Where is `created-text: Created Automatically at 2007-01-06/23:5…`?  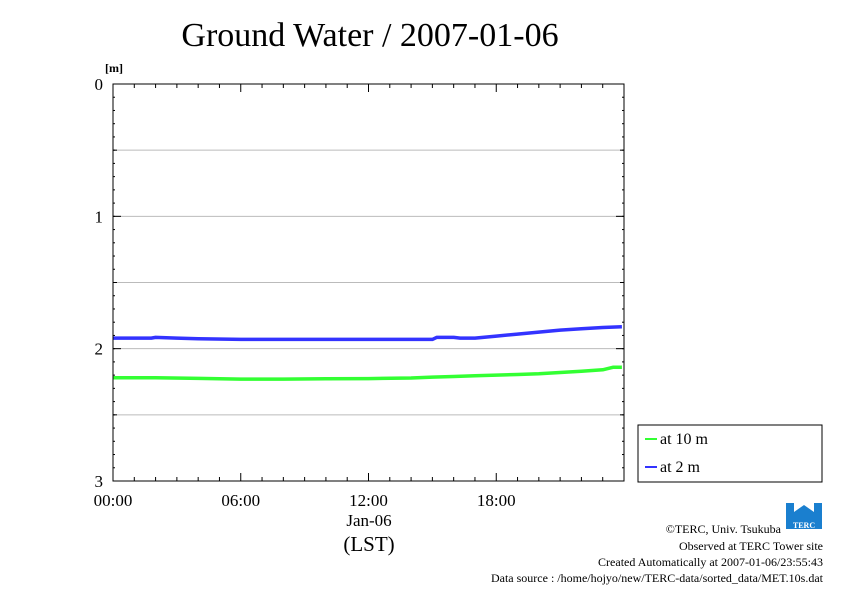 created-text: Created Automatically at 2007-01-06/23:5… is located at coordinates (710, 562).